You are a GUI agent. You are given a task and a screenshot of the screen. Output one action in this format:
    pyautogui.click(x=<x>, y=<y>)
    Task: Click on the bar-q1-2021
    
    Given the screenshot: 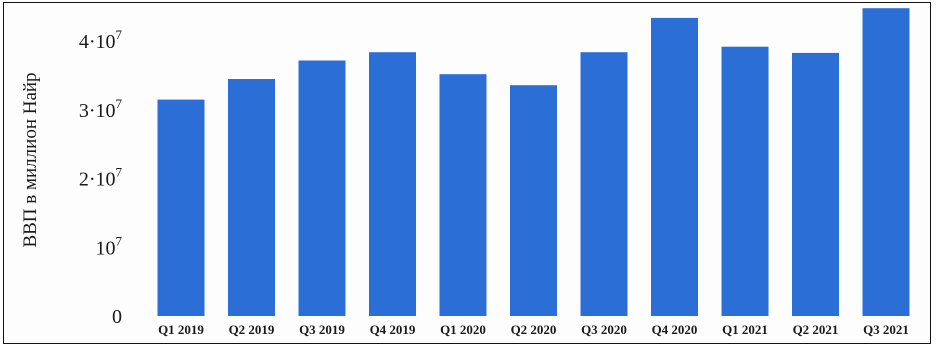 What is the action you would take?
    pyautogui.click(x=745, y=181)
    